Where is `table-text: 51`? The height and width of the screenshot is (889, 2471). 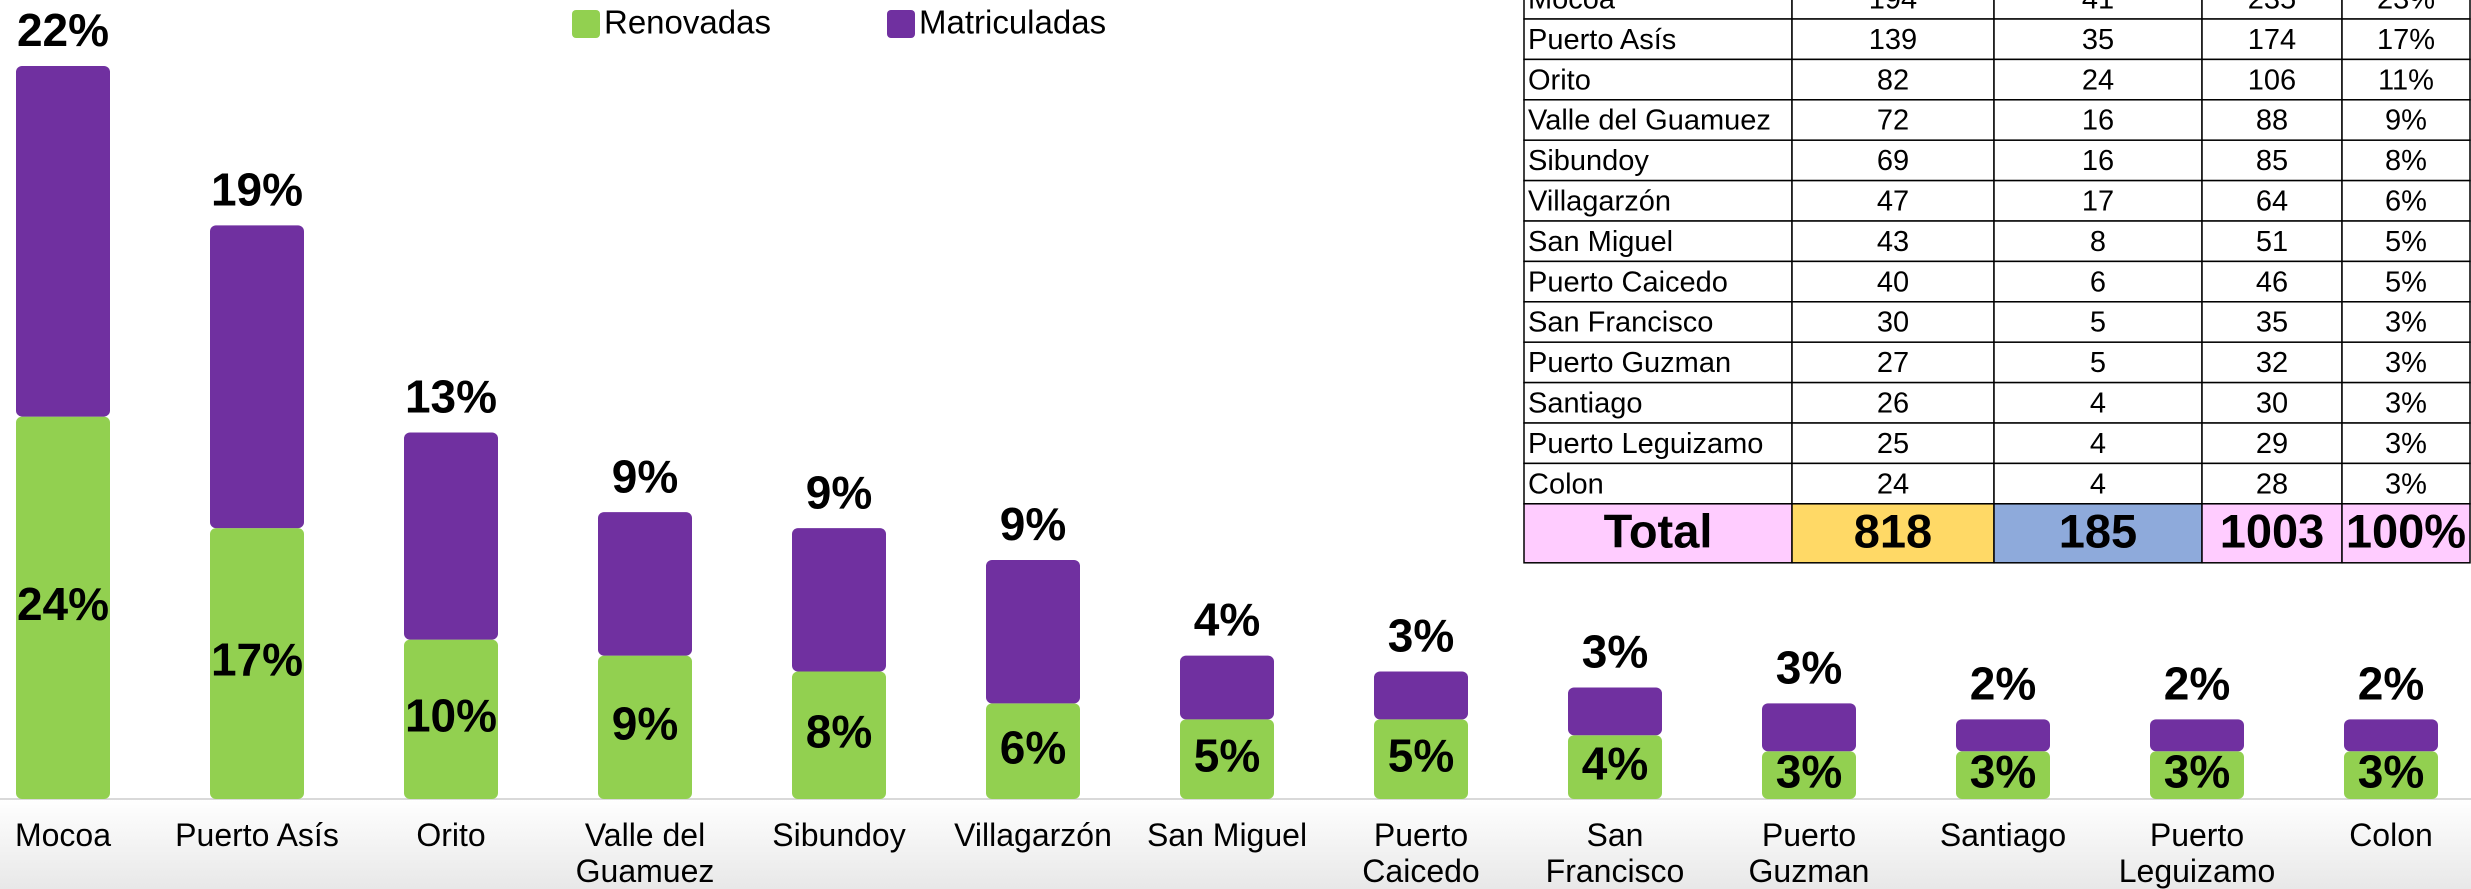 table-text: 51 is located at coordinates (2272, 242).